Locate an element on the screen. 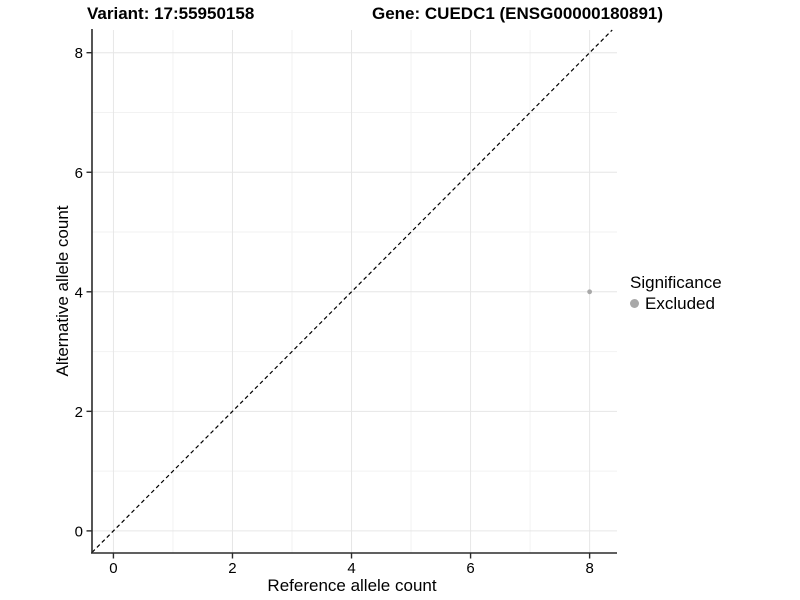  data-point is located at coordinates (590, 292).